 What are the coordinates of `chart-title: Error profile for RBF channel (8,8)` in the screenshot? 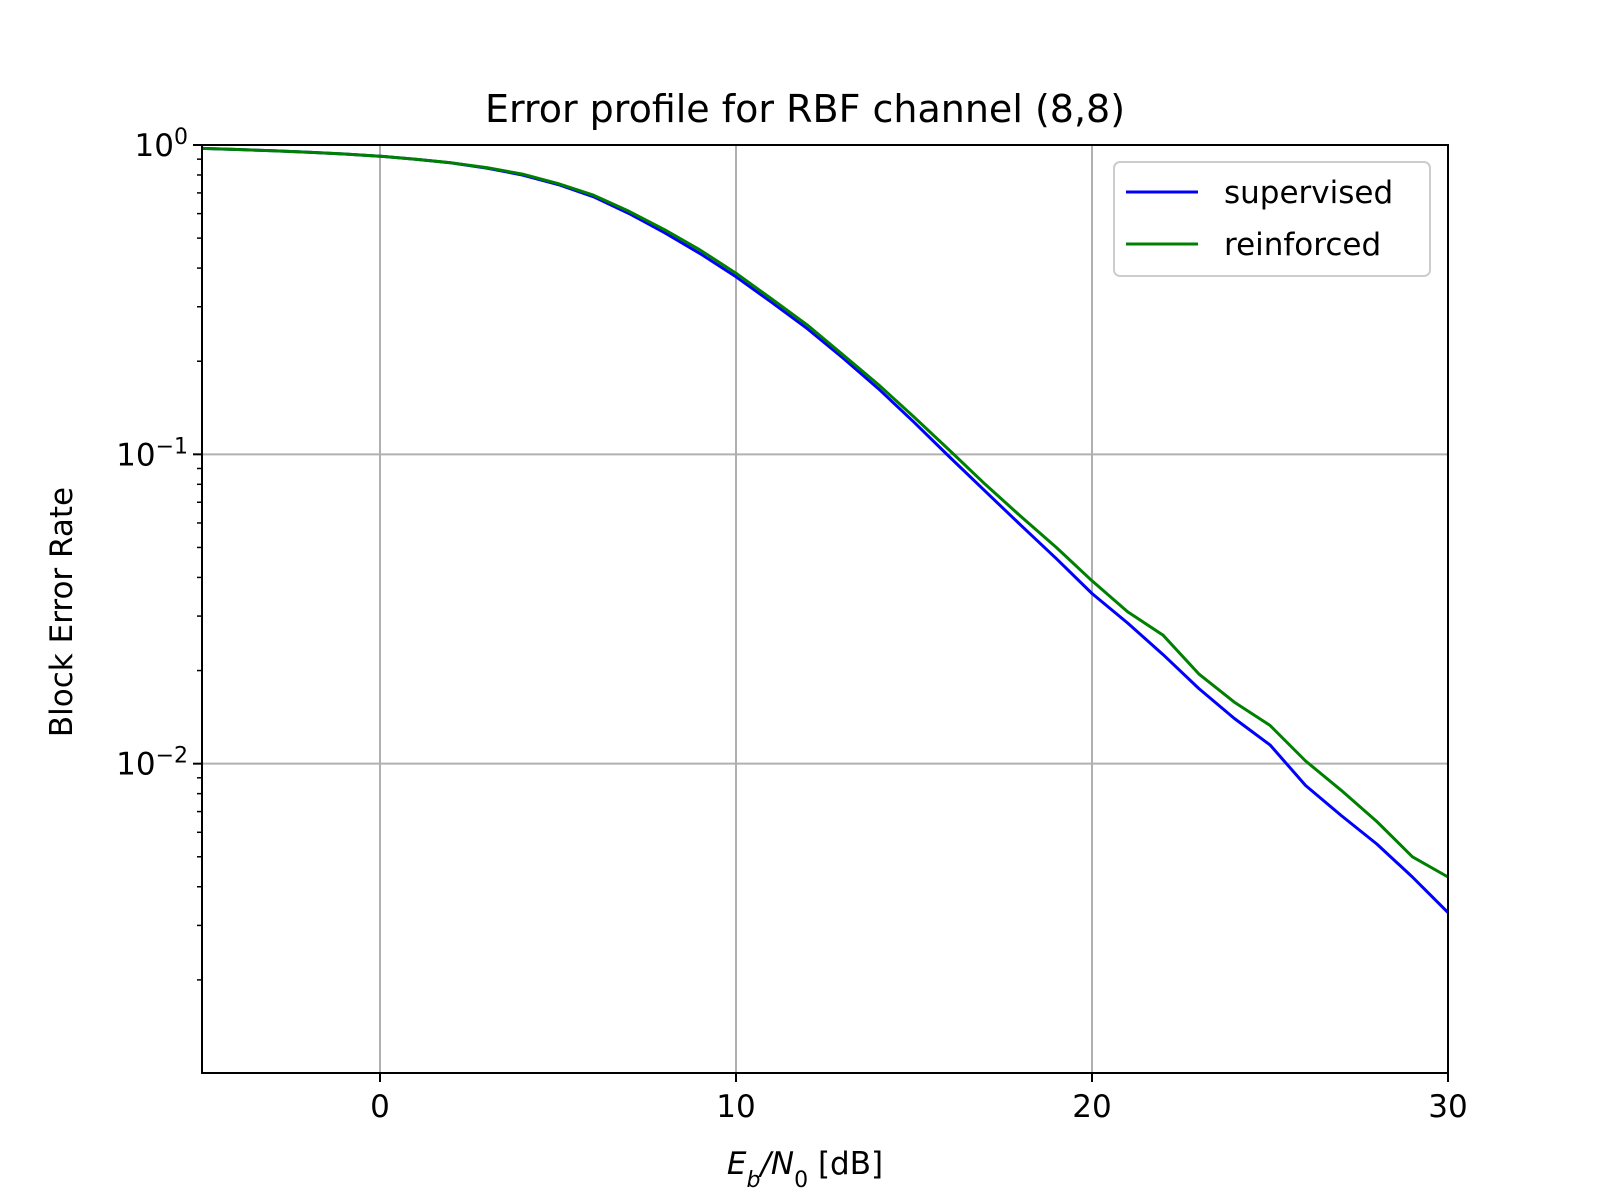 It's located at (805, 109).